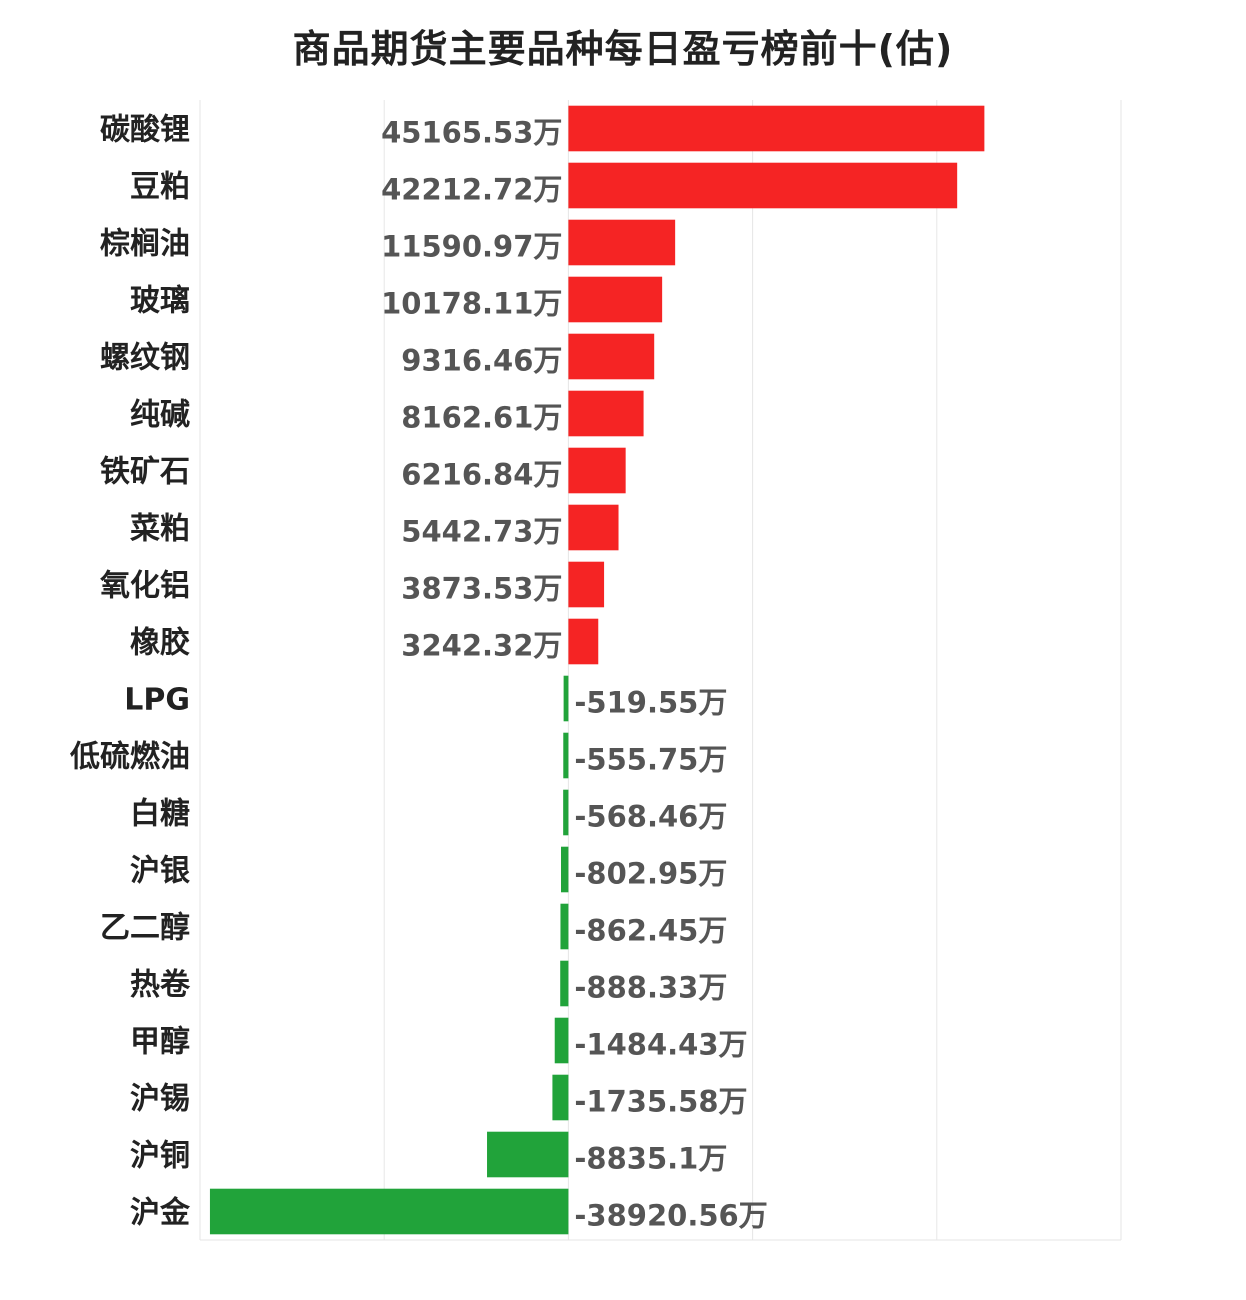 Image resolution: width=1246 pixels, height=1300 pixels. What do you see at coordinates (160, 1042) in the screenshot?
I see `category-label: 甲醇` at bounding box center [160, 1042].